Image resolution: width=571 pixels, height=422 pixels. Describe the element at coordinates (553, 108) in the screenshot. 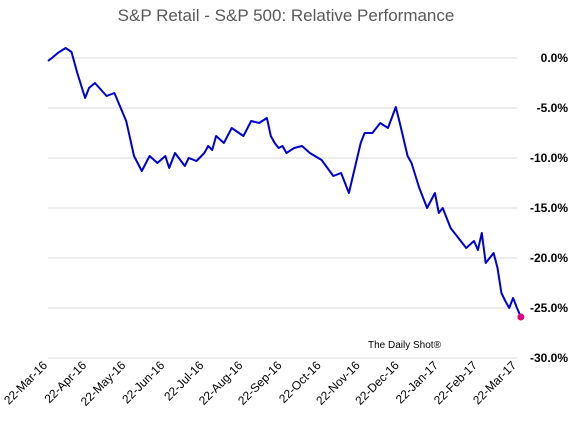

I see `y-tick-label: -5.0%` at that location.